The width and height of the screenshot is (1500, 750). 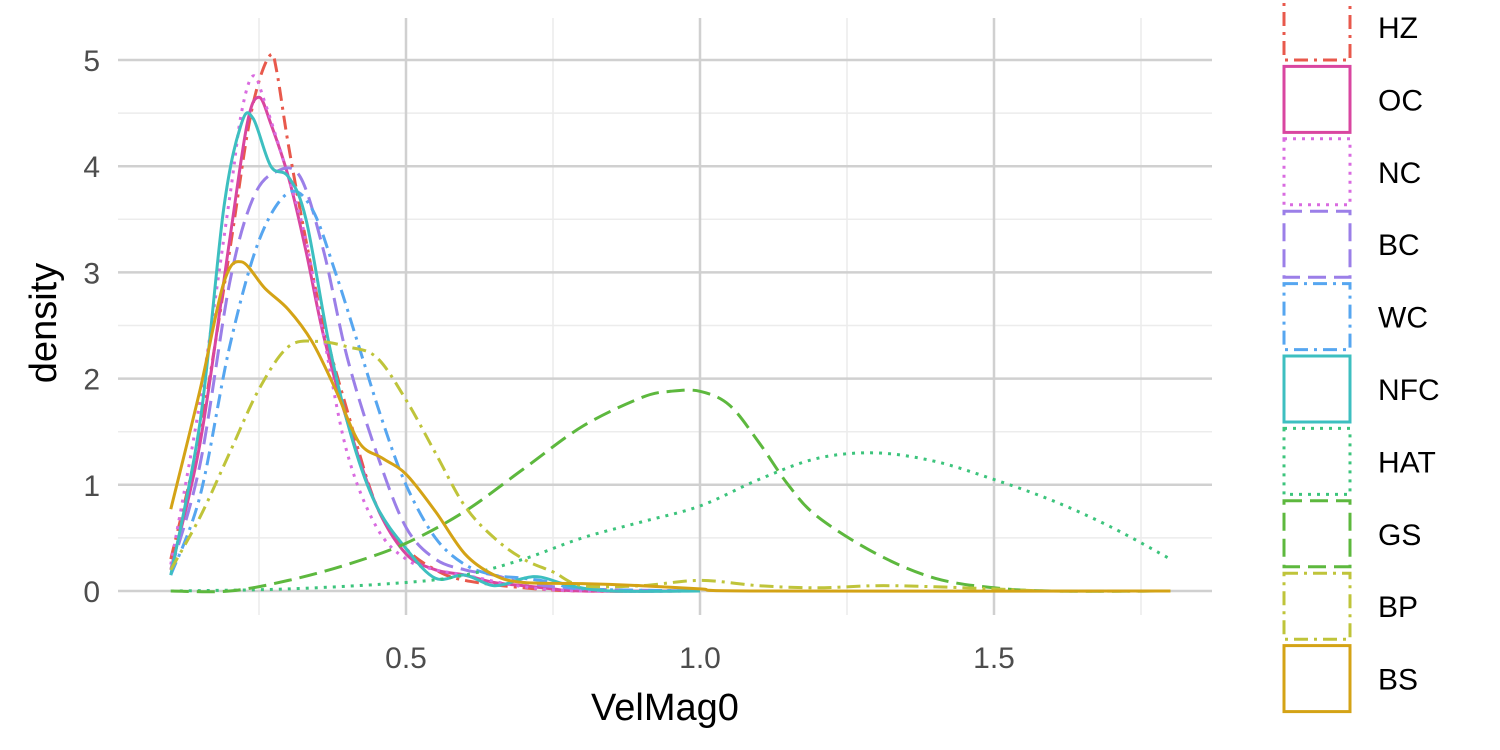 I want to click on density-line-hat, so click(x=671, y=522).